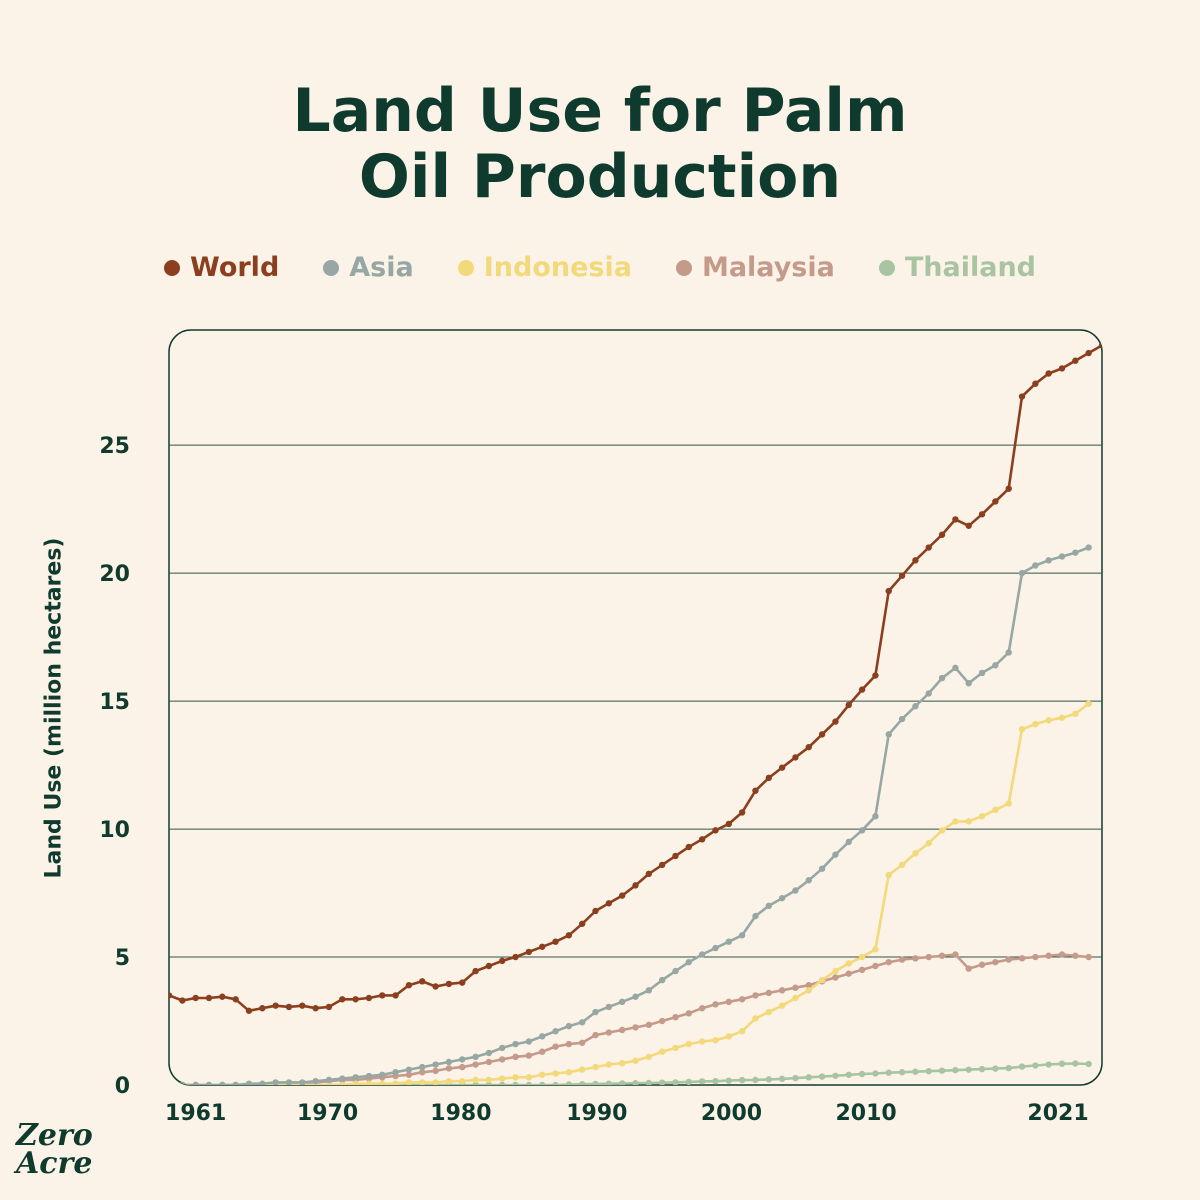  Describe the element at coordinates (122, 1086) in the screenshot. I see `y-tick-label: 0` at that location.